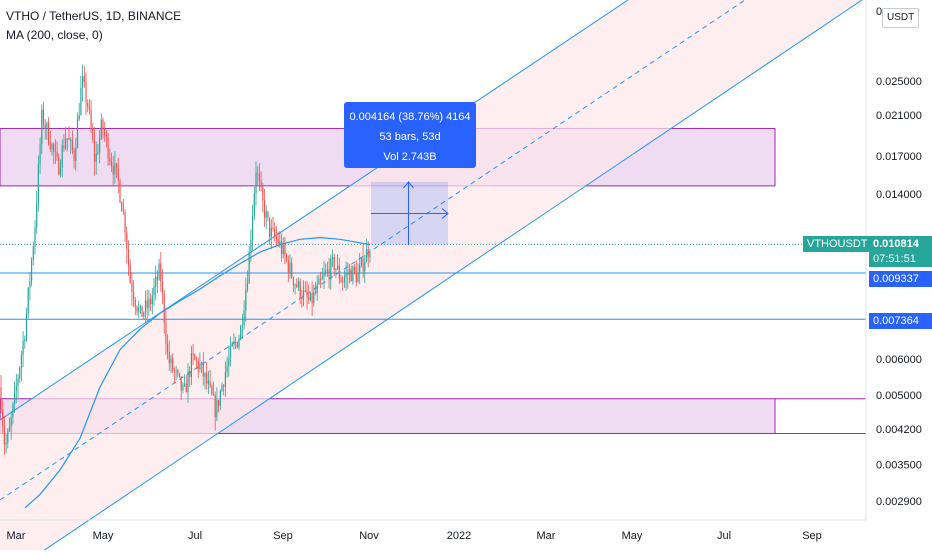 Image resolution: width=932 pixels, height=555 pixels. What do you see at coordinates (54, 35) in the screenshot?
I see `ma-indicator-label: MA (200, close, 0)` at bounding box center [54, 35].